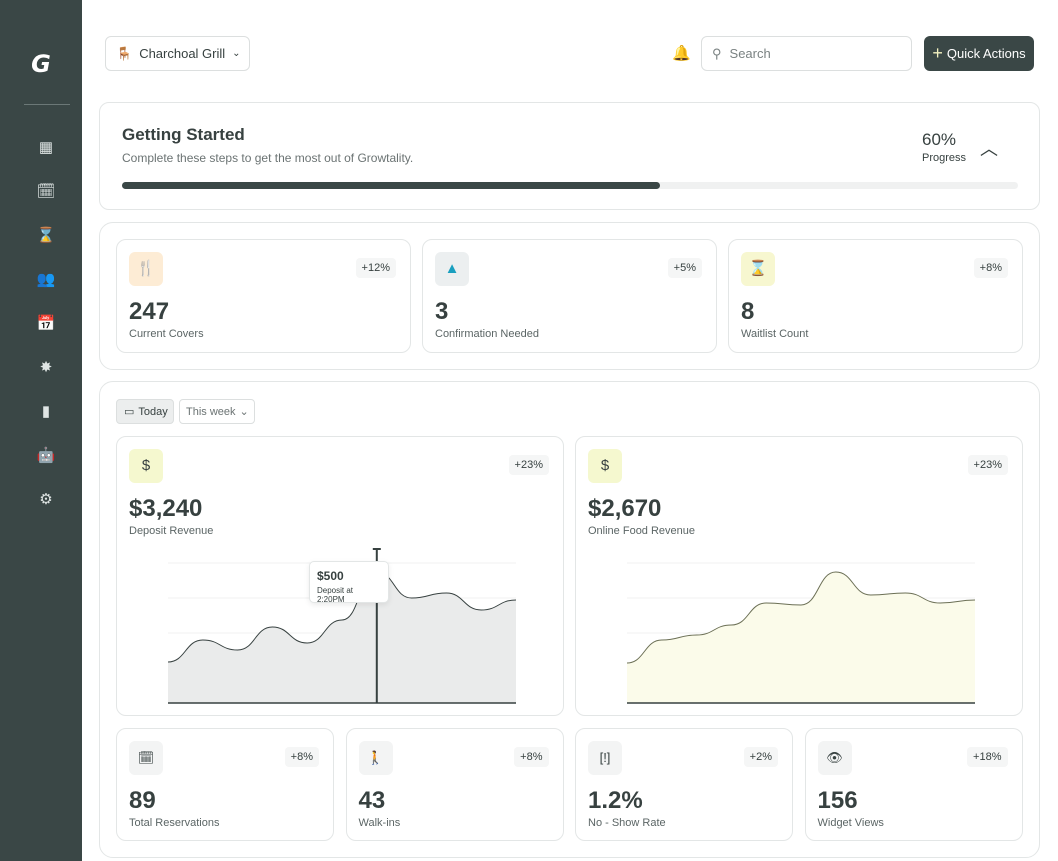 Image resolution: width=1058 pixels, height=861 pixels. What do you see at coordinates (46, 367) in the screenshot?
I see `sparkle-icon: ✸` at bounding box center [46, 367].